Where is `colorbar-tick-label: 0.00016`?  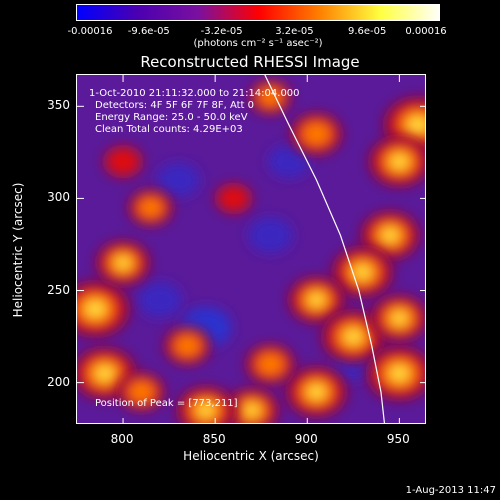
colorbar-tick-label: 0.00016 is located at coordinates (426, 31).